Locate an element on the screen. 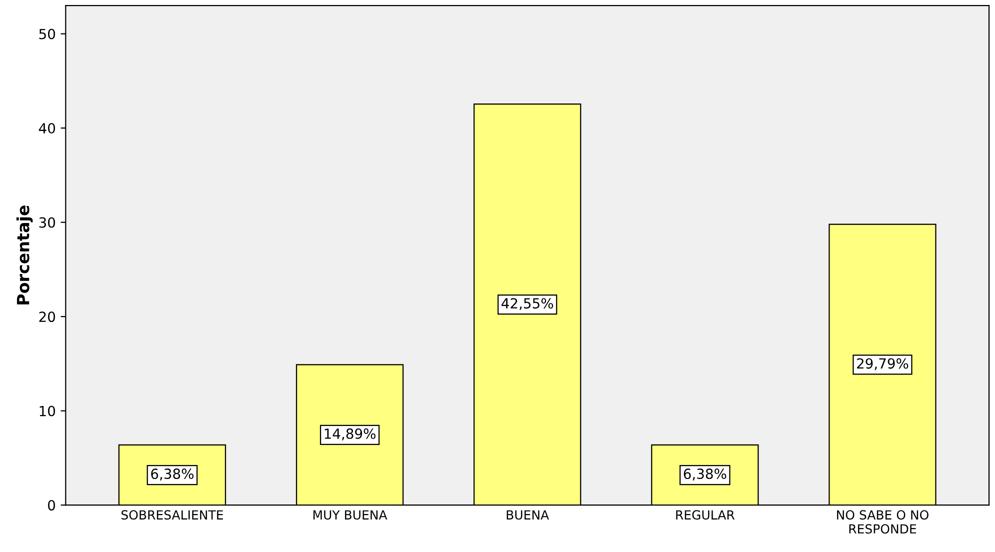 Image resolution: width=995 pixels, height=552 pixels. x-tick-label: NO SABE O NO RESPONDE is located at coordinates (882, 522).